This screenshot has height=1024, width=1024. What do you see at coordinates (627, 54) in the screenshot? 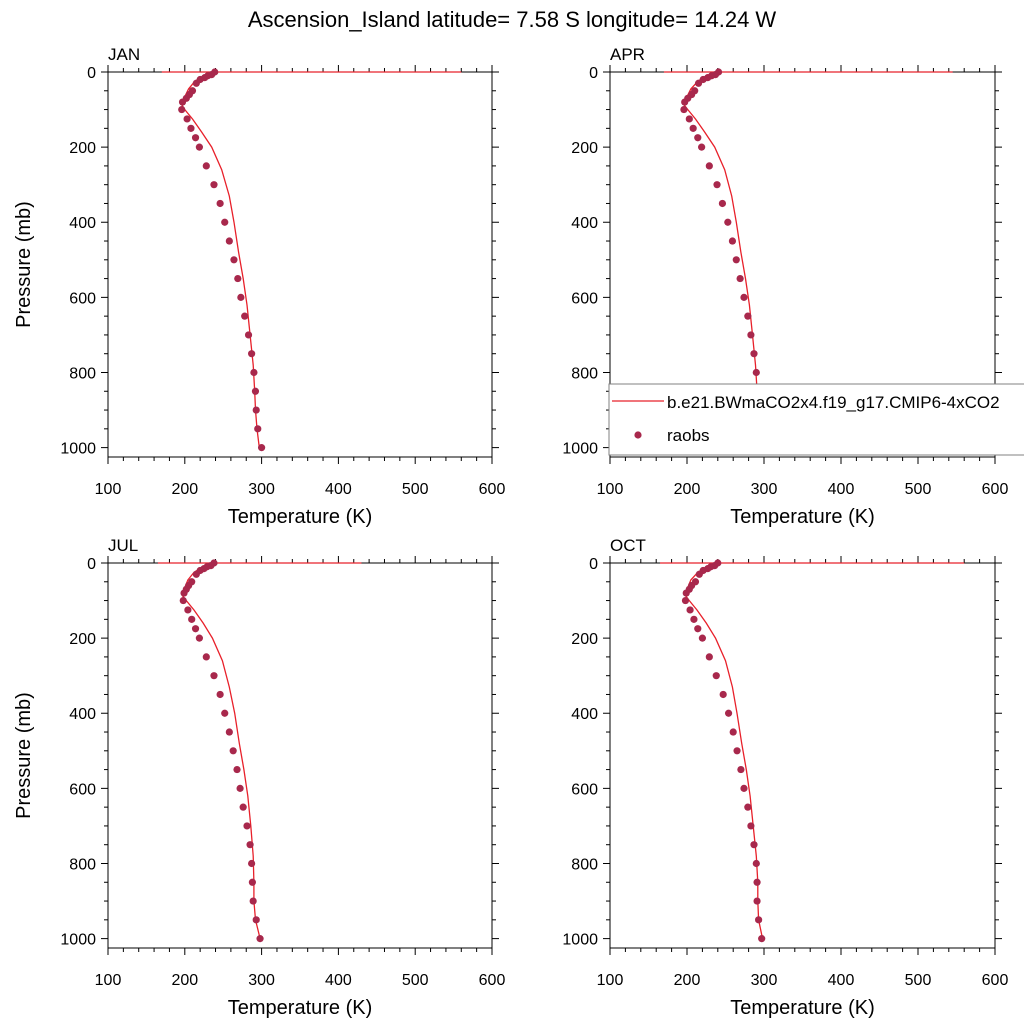
I see `panel-title: APR` at bounding box center [627, 54].